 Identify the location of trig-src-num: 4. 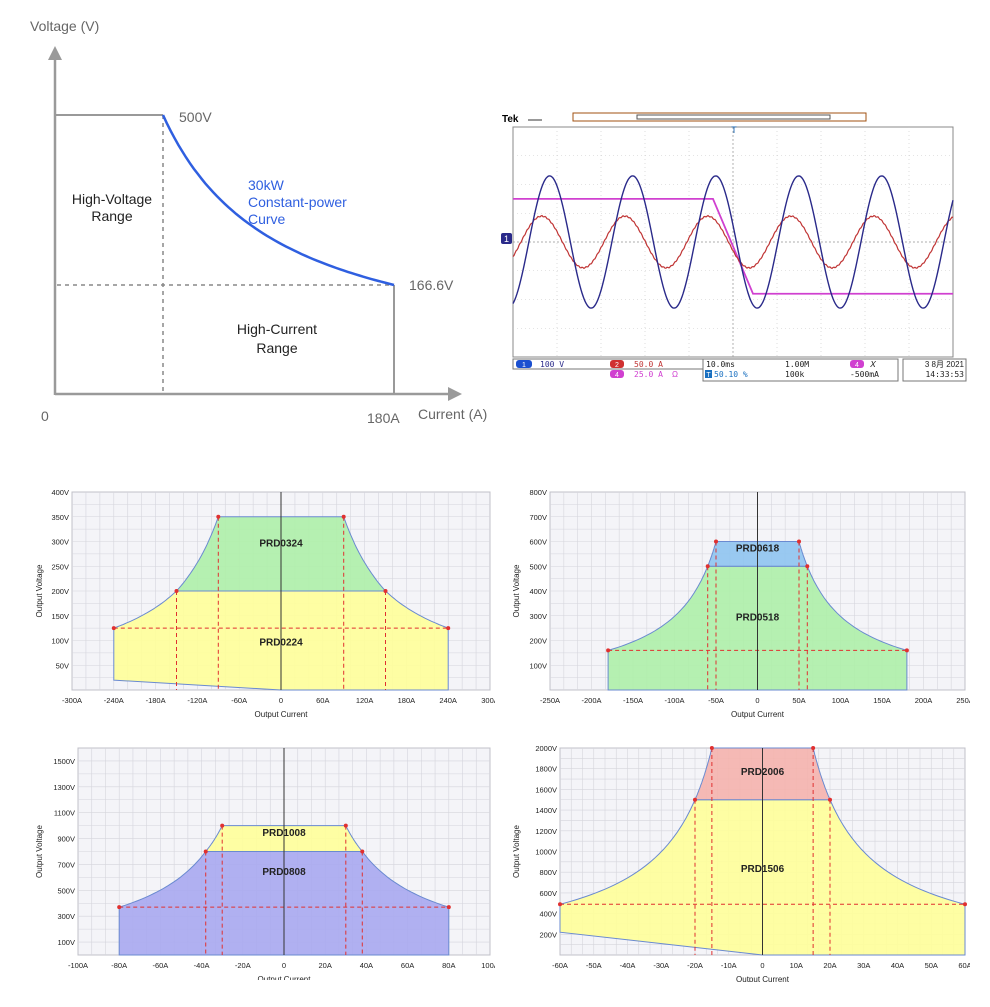
(857, 365).